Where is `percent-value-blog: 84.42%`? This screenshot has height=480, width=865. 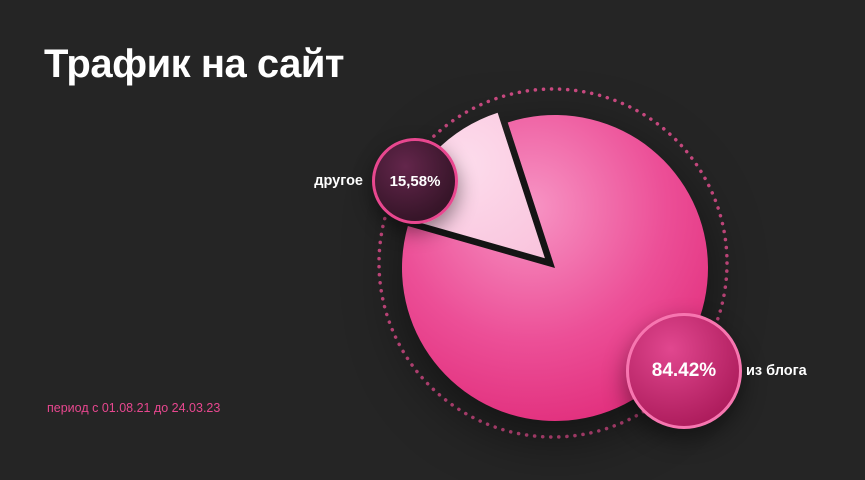 percent-value-blog: 84.42% is located at coordinates (684, 370).